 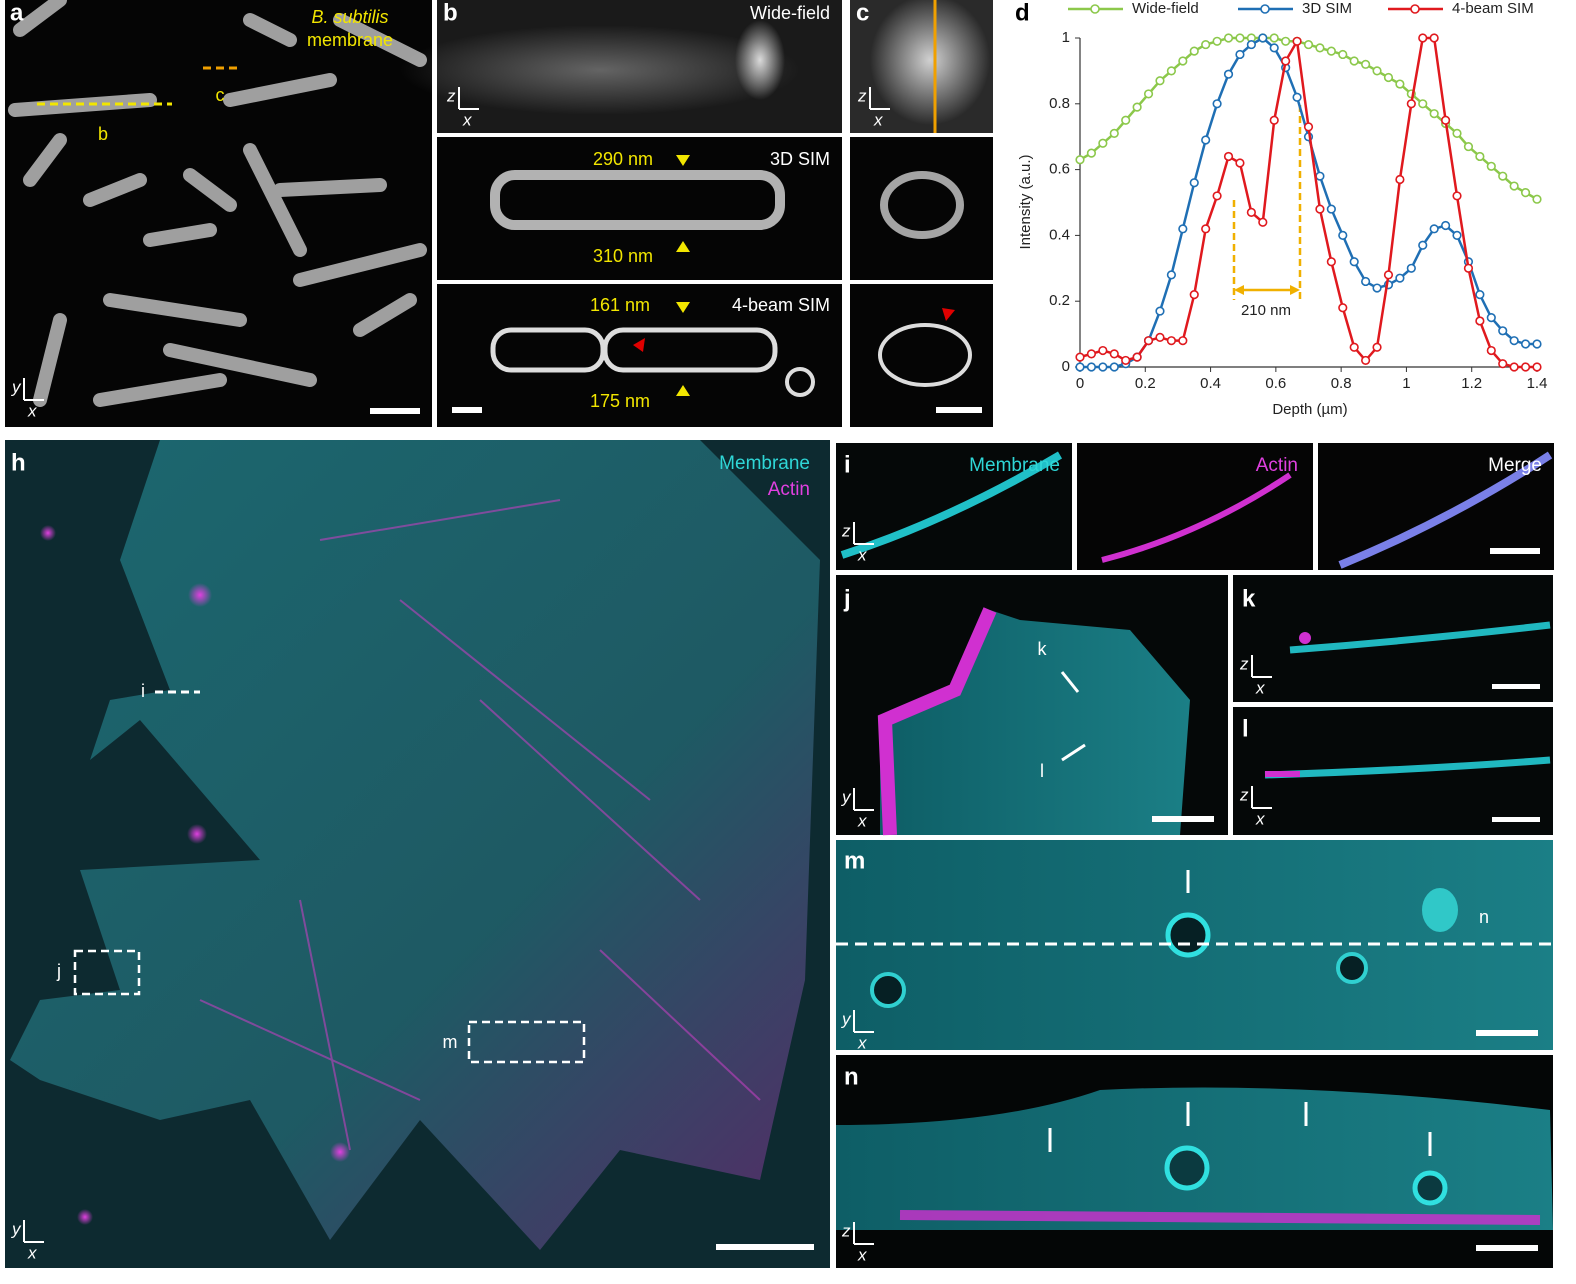 I want to click on panel-l: l, so click(x=1393, y=771).